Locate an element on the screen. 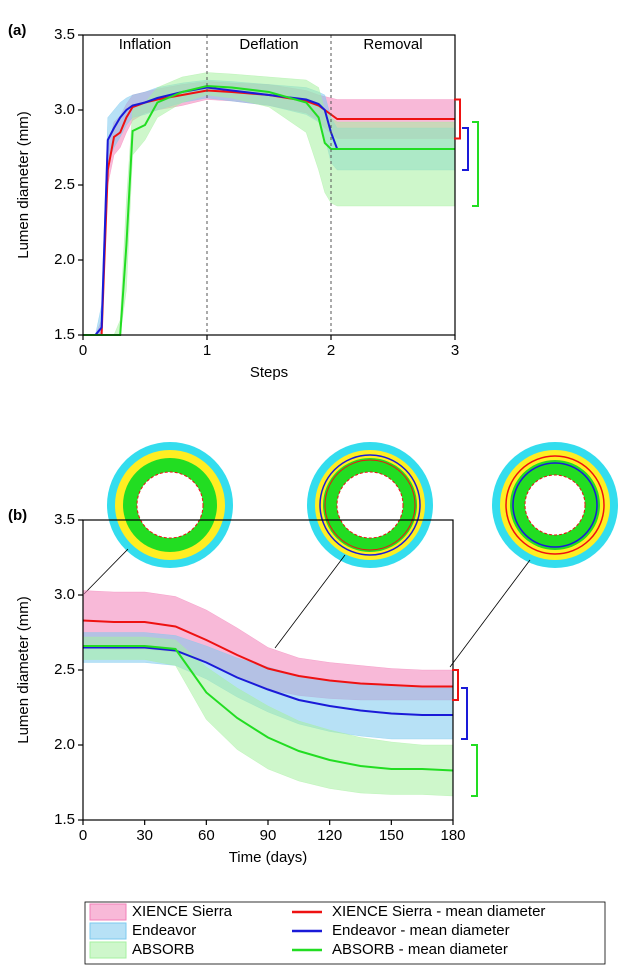 This screenshot has height=967, width=627. legend-label: Endeavor - mean diameter is located at coordinates (421, 930).